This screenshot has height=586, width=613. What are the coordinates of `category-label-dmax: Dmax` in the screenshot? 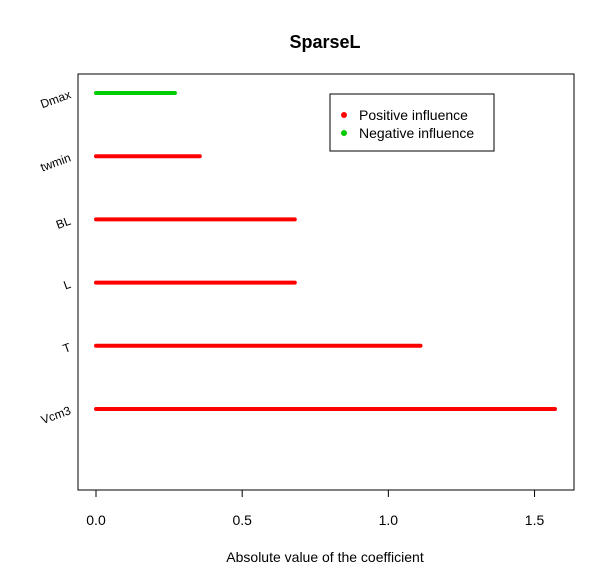 It's located at (55, 99).